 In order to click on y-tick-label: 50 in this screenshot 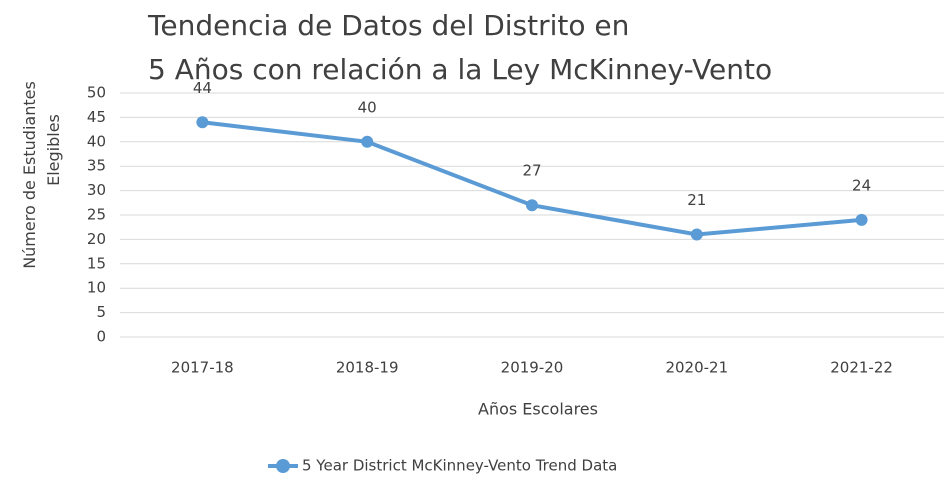, I will do `click(96, 93)`.